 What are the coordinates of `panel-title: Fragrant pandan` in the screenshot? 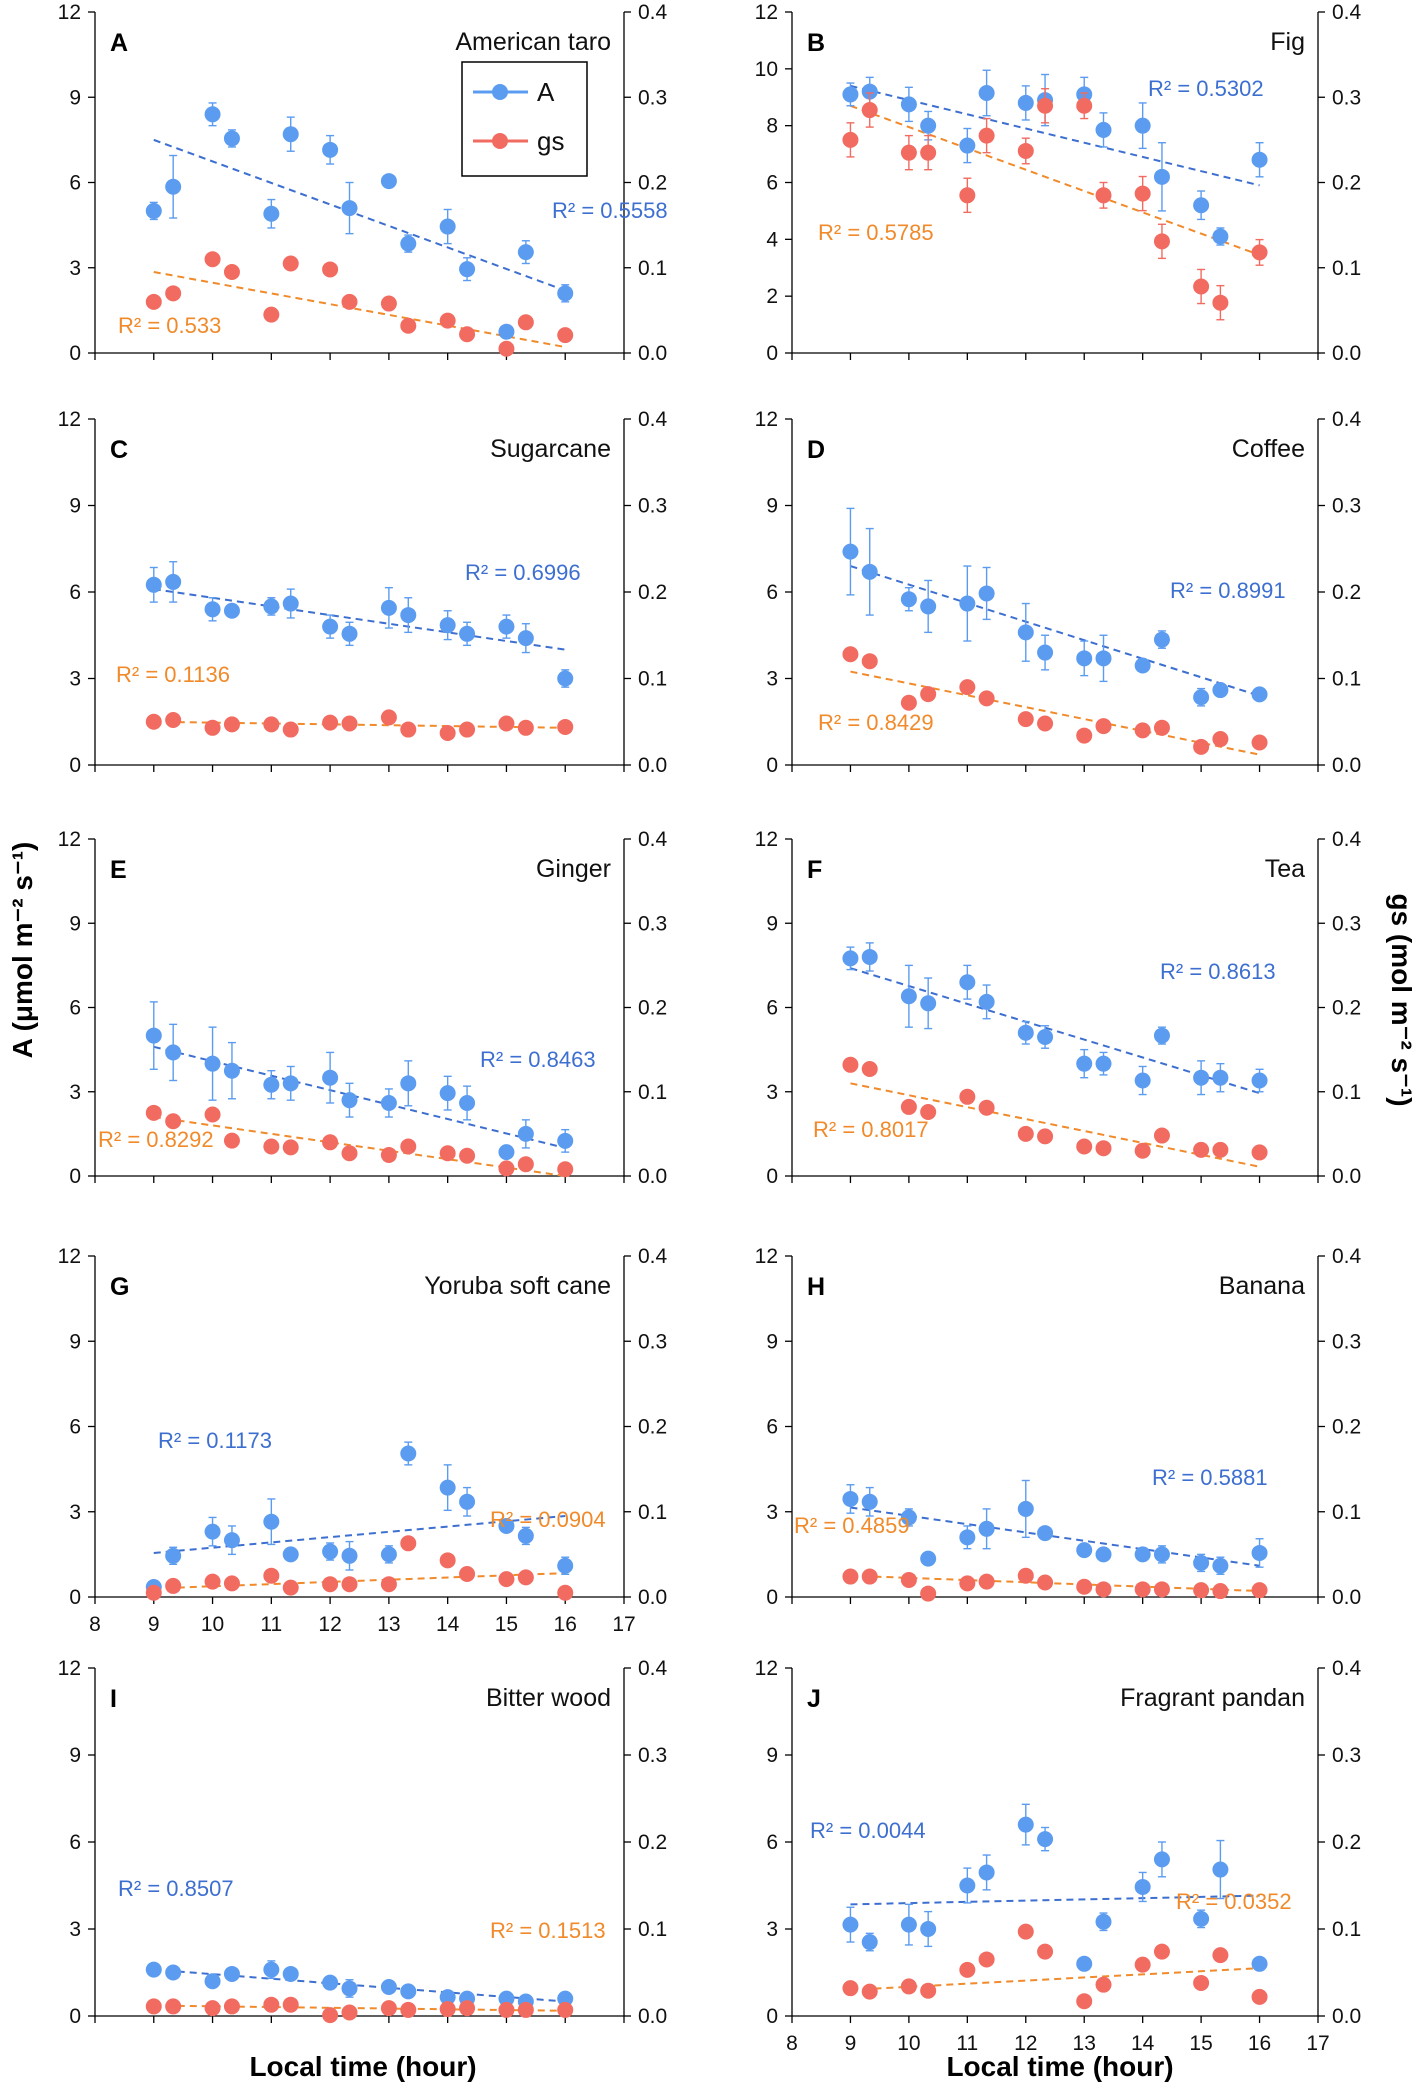 It's located at (1212, 1698).